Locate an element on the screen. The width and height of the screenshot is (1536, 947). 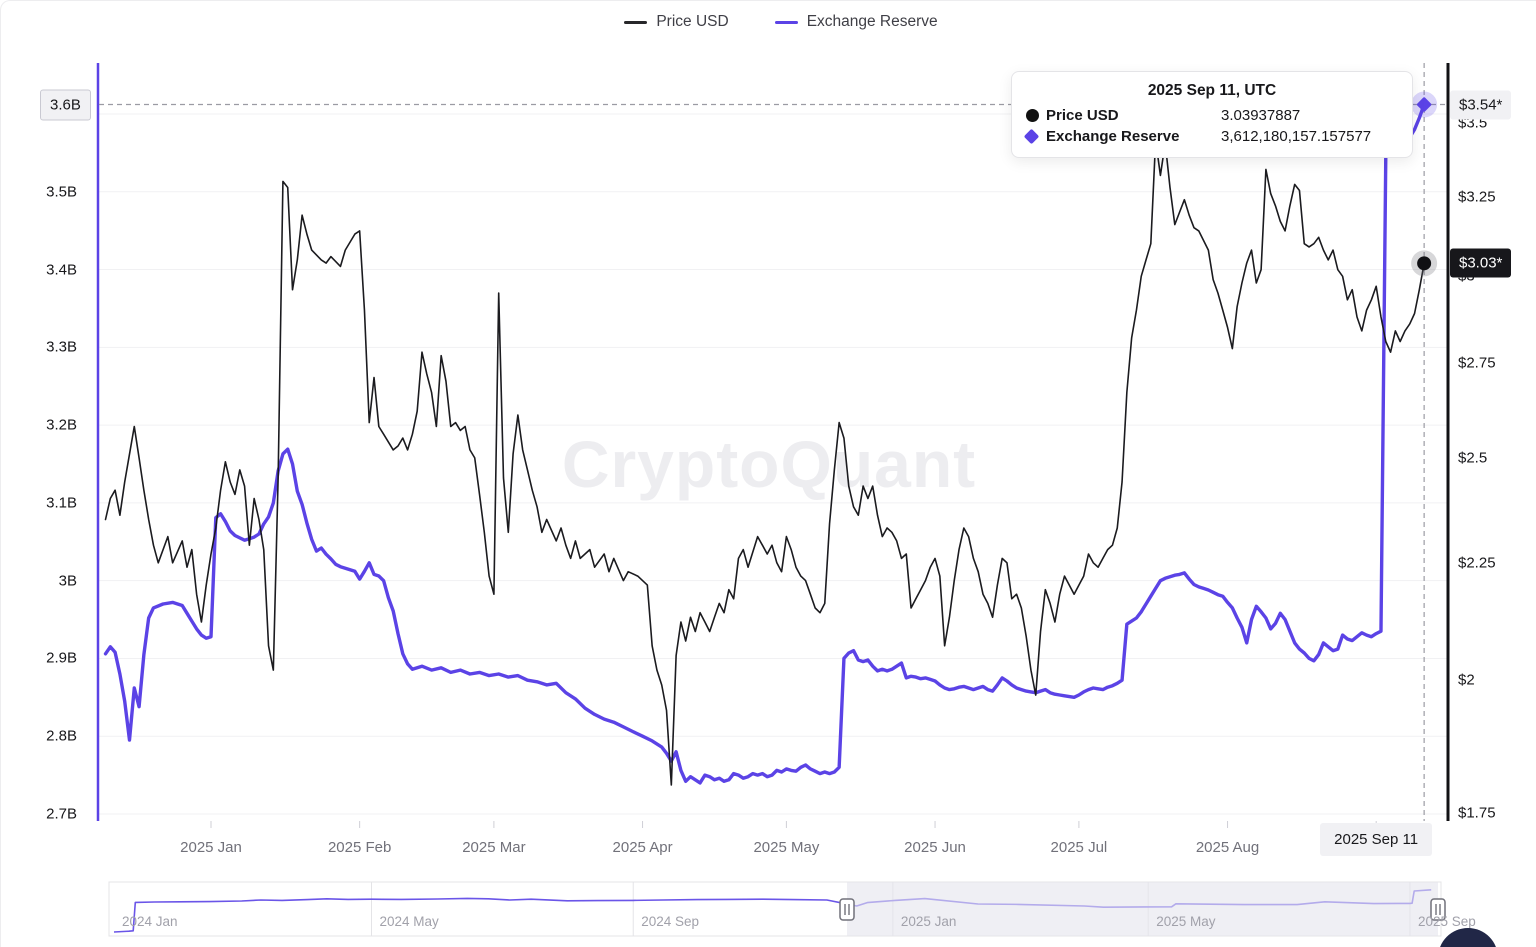
y-axis-tick-left: 3.2B is located at coordinates (61, 425).